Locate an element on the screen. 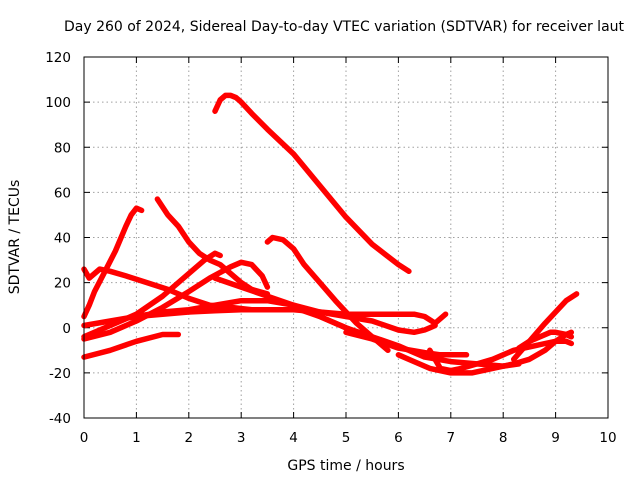  x-tick-labels: 0 1 2 3 4 5 6 7 8 9 10 is located at coordinates (348, 438).